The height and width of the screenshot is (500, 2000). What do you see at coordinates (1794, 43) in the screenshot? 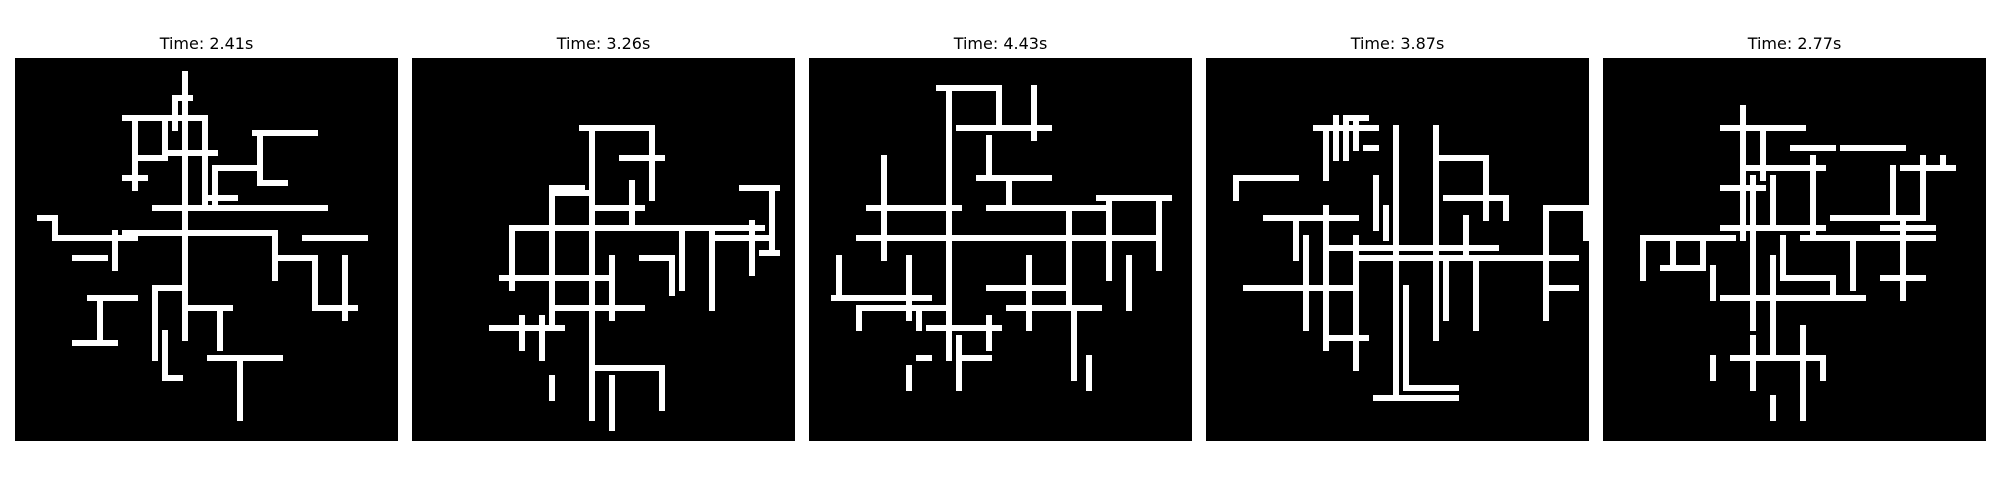
I see `panel-5-title: Time: 2.77s` at bounding box center [1794, 43].